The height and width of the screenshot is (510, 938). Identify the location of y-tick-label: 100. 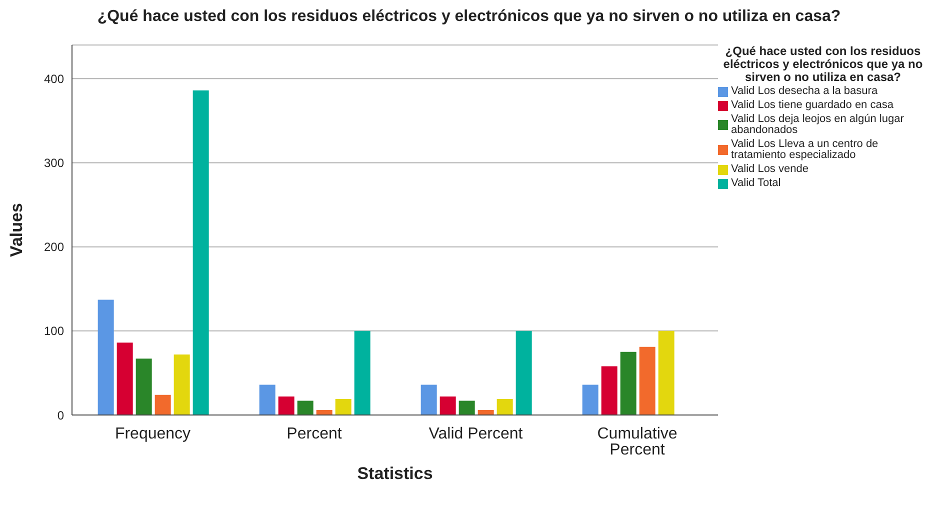
(54, 331).